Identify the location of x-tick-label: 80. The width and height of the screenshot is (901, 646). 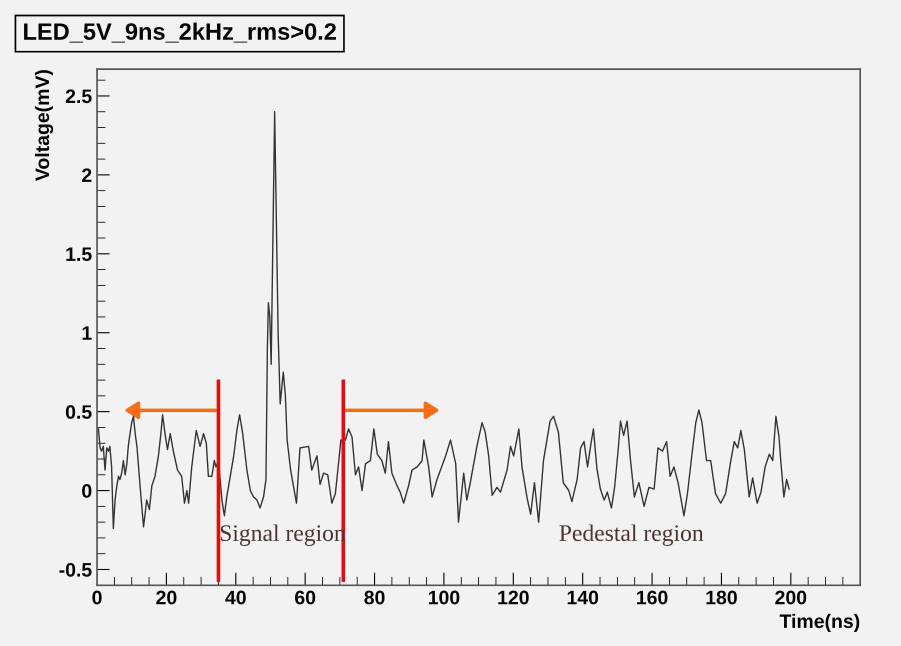
(374, 597).